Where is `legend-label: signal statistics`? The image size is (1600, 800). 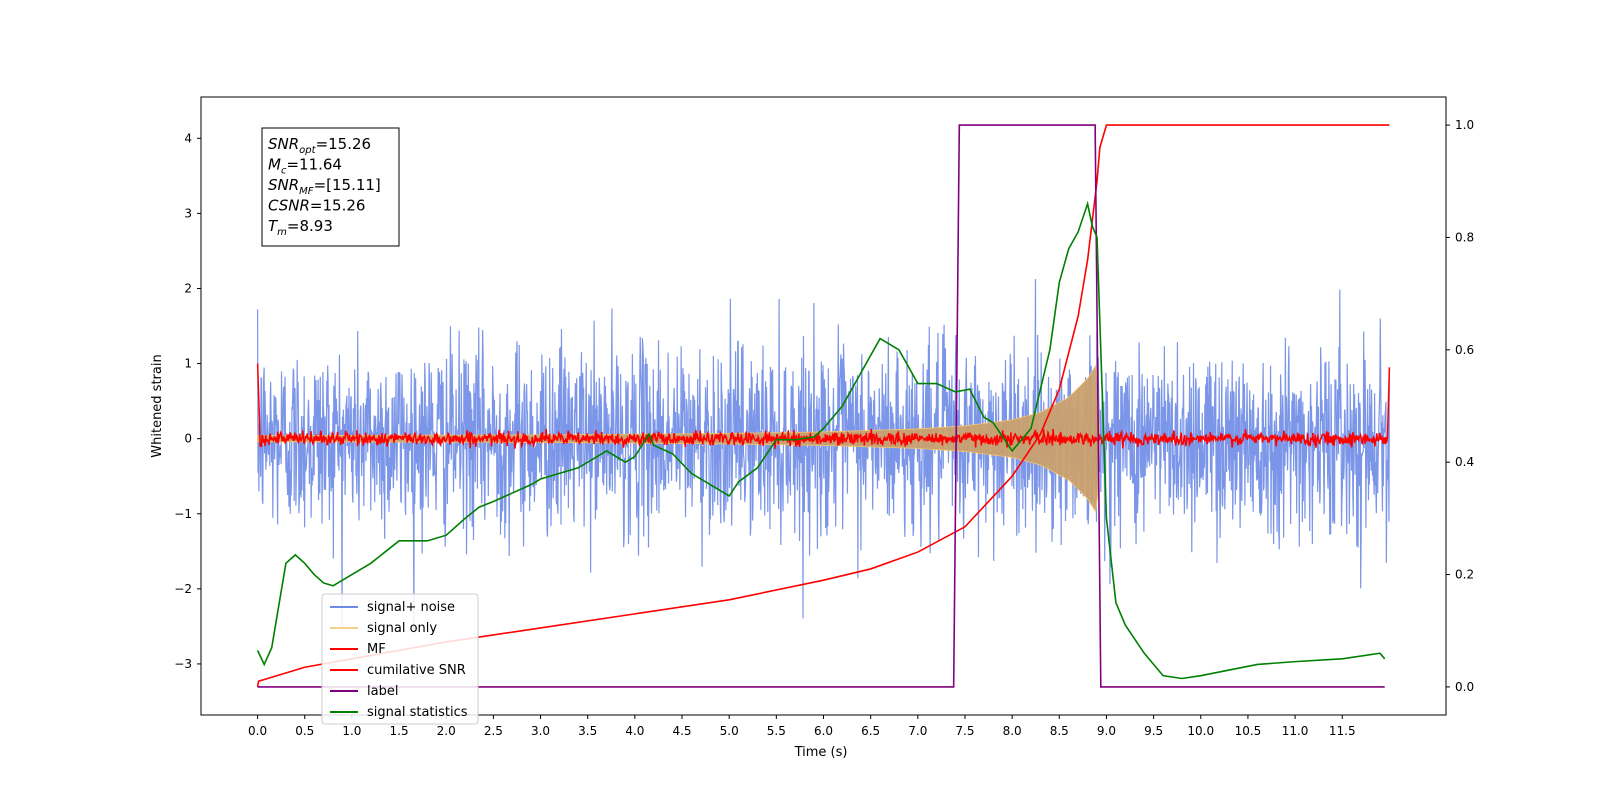
legend-label: signal statistics is located at coordinates (417, 712).